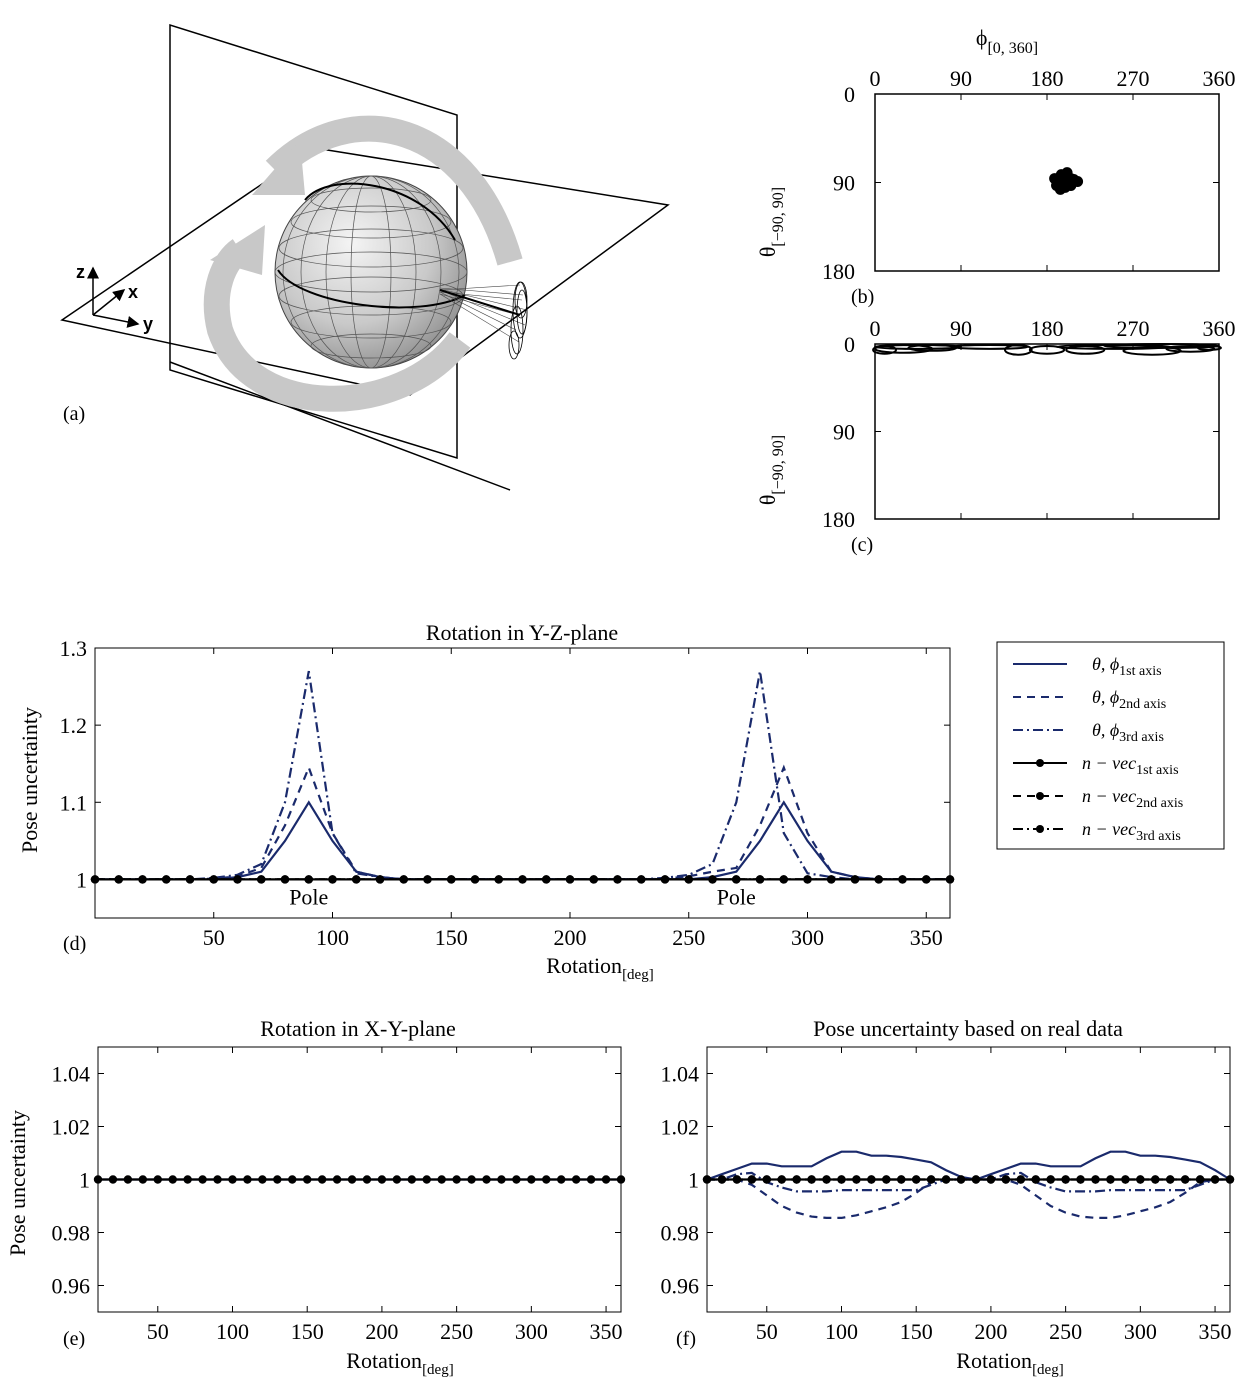  What do you see at coordinates (1047, 431) in the screenshot?
I see `plot-frame` at bounding box center [1047, 431].